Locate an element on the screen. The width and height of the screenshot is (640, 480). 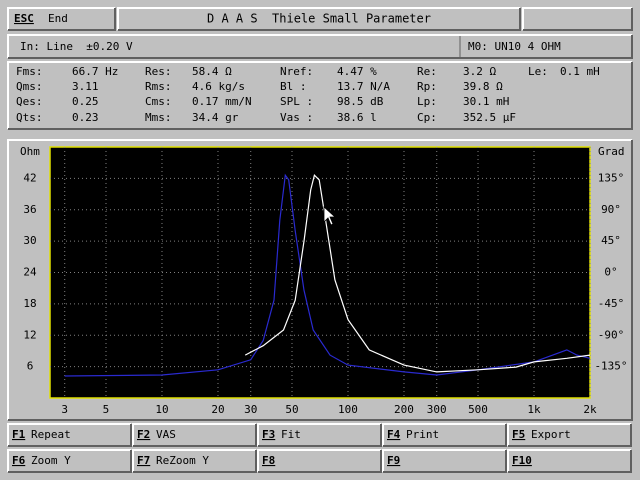
blank-button is located at coordinates (577, 19).